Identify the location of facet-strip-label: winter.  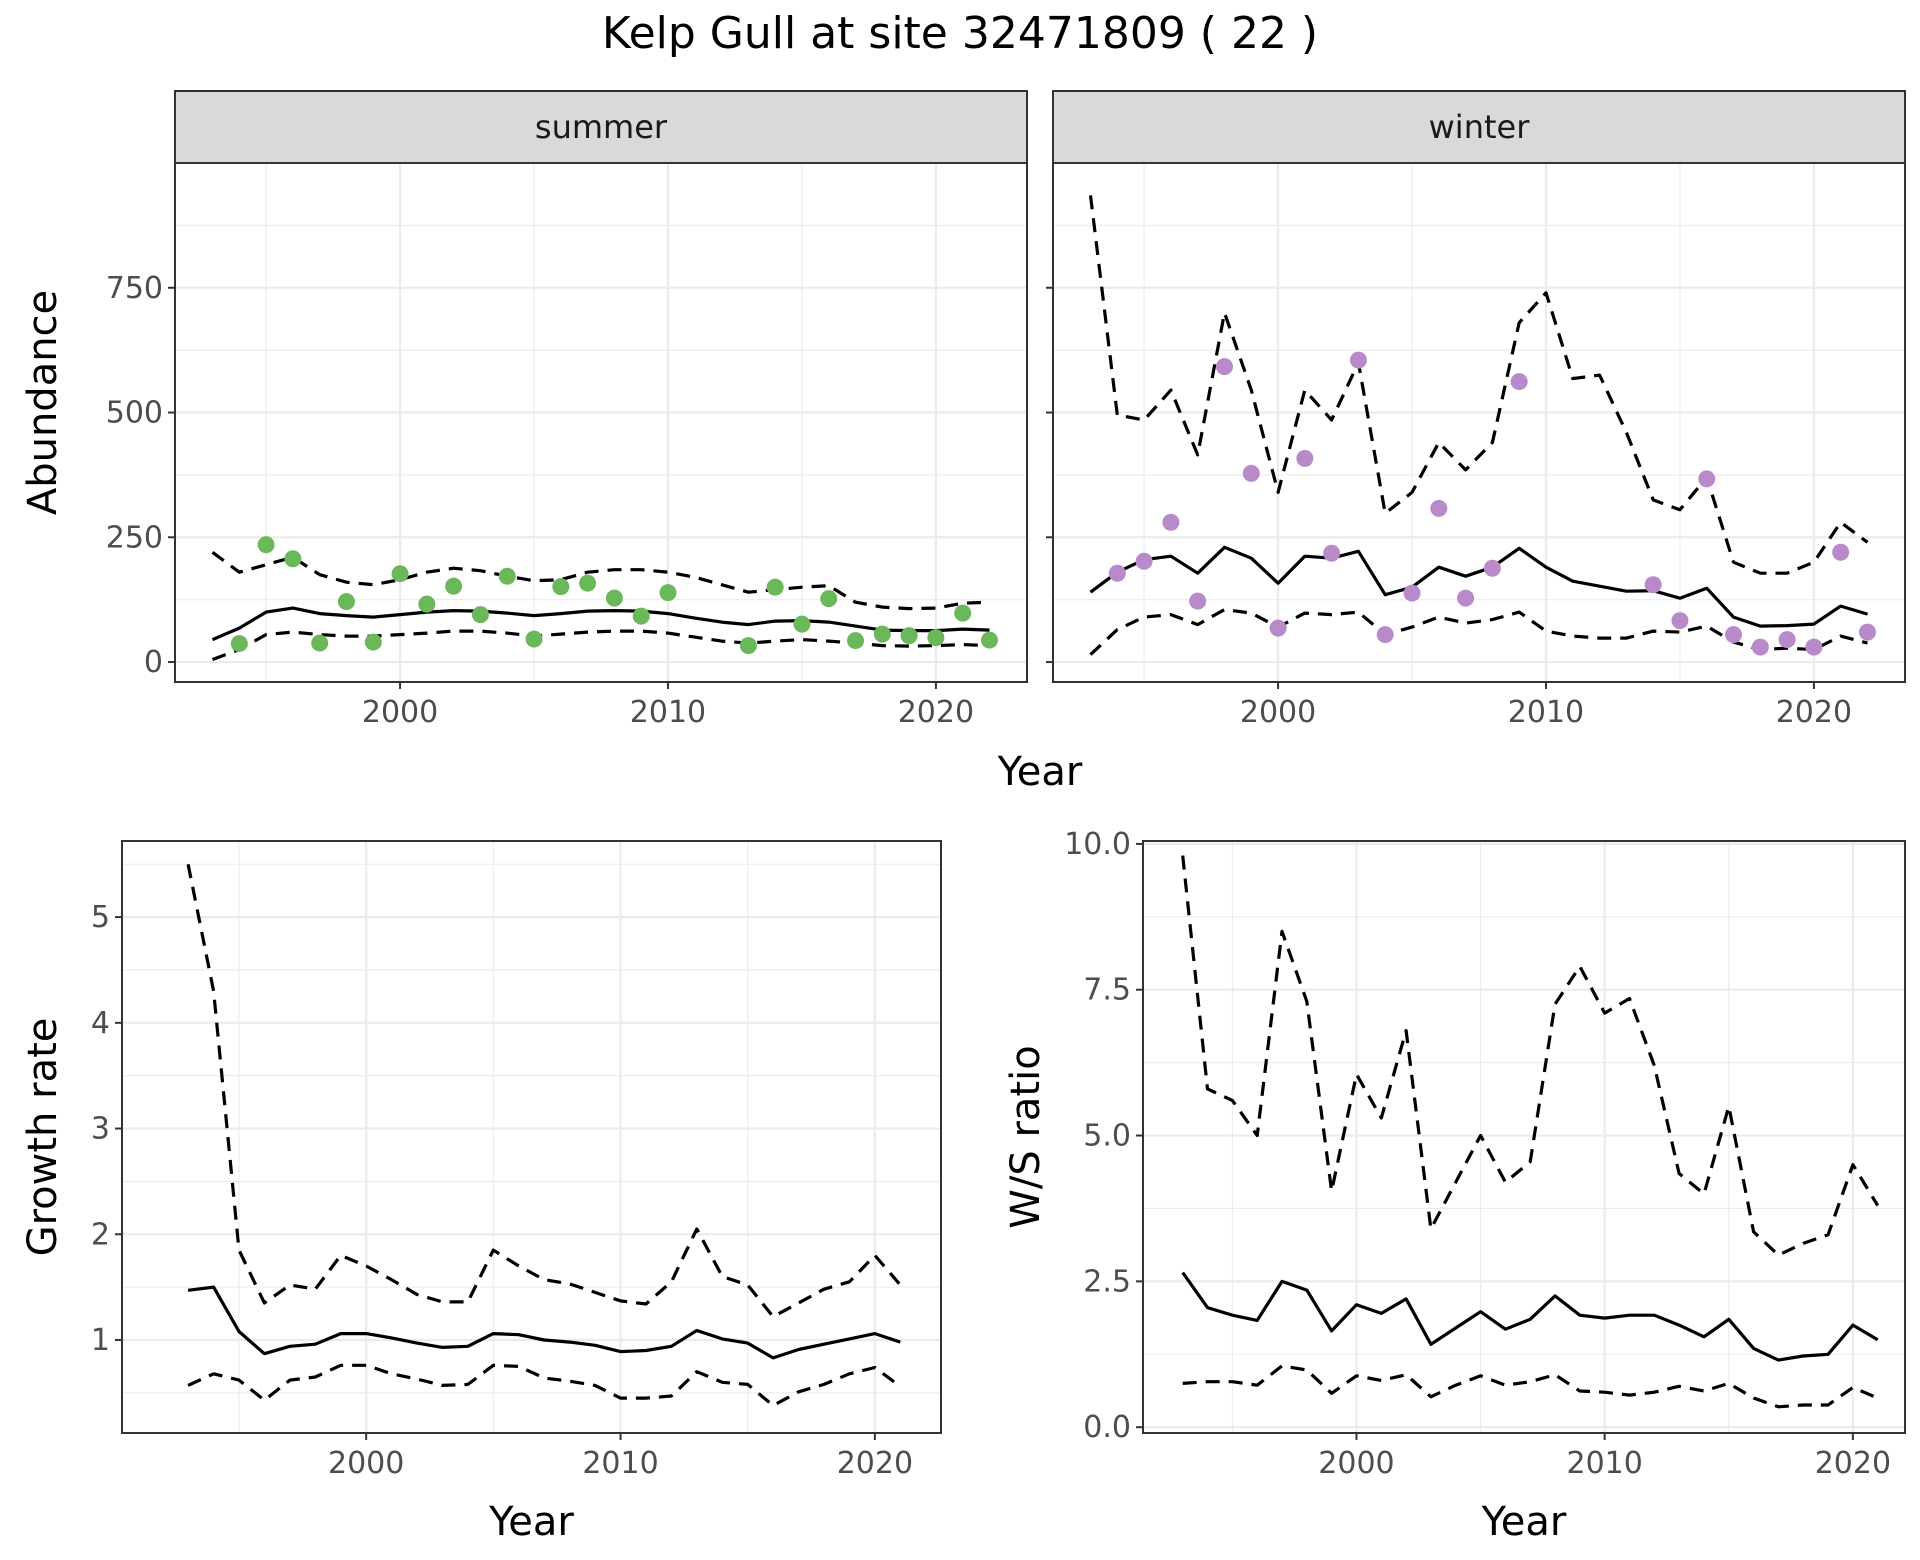
(1480, 127).